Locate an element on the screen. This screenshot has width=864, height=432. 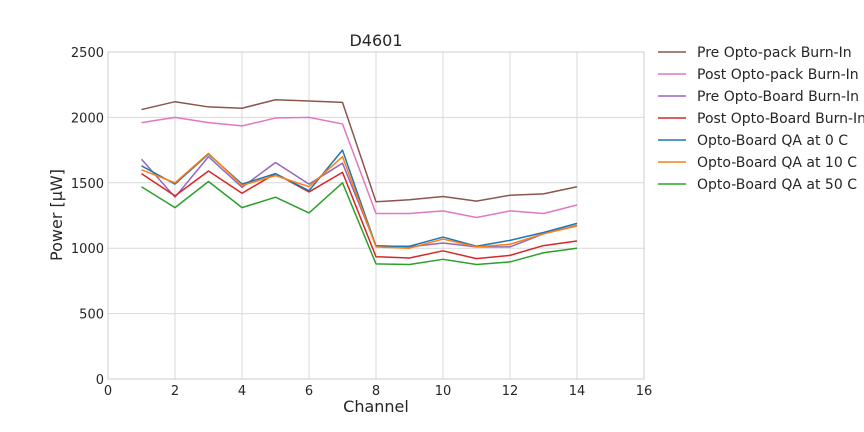
legend-label: Opto-Board QA at 50 C is located at coordinates (777, 185).